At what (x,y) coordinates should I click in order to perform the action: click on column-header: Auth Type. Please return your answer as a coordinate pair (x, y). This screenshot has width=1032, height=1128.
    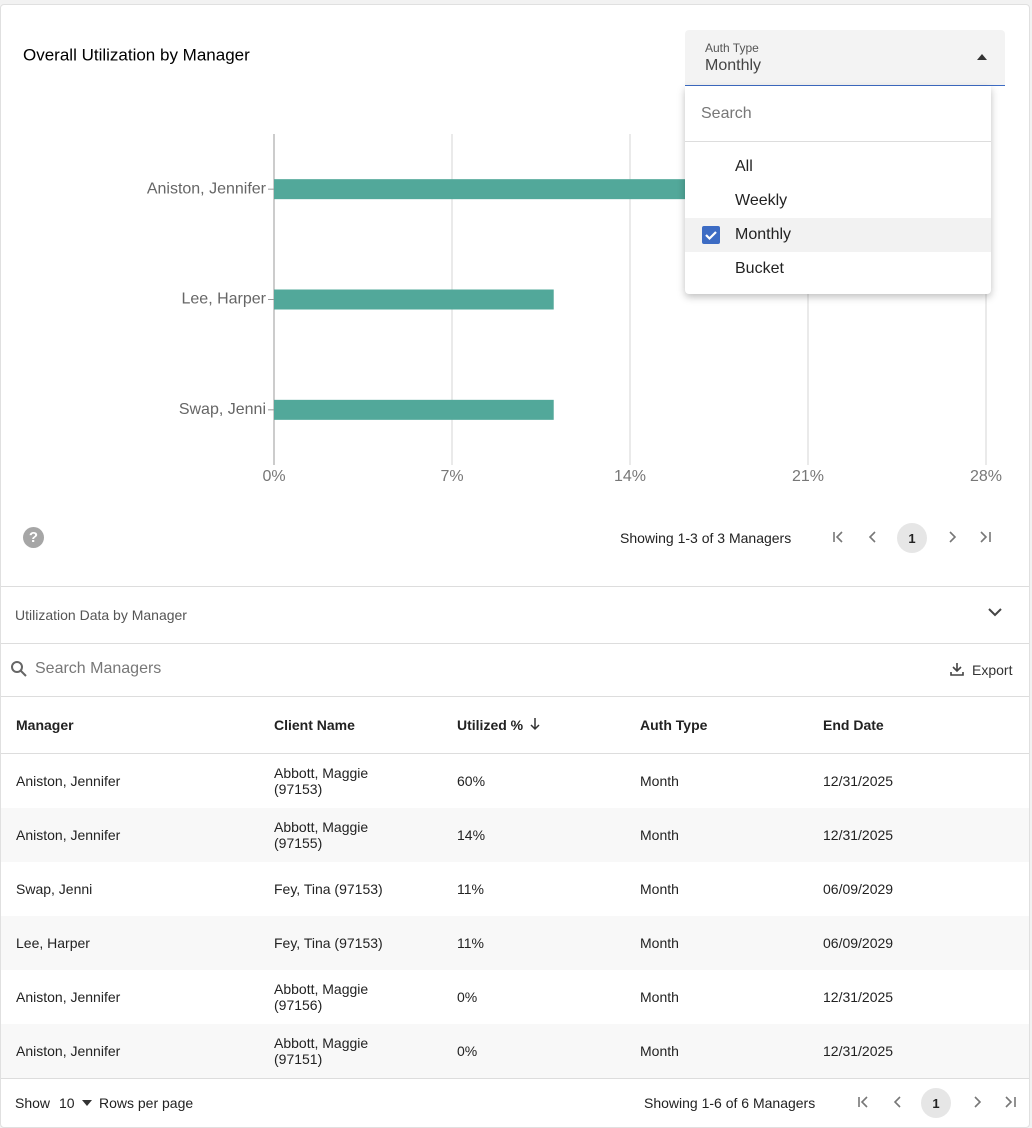
    Looking at the image, I should click on (674, 725).